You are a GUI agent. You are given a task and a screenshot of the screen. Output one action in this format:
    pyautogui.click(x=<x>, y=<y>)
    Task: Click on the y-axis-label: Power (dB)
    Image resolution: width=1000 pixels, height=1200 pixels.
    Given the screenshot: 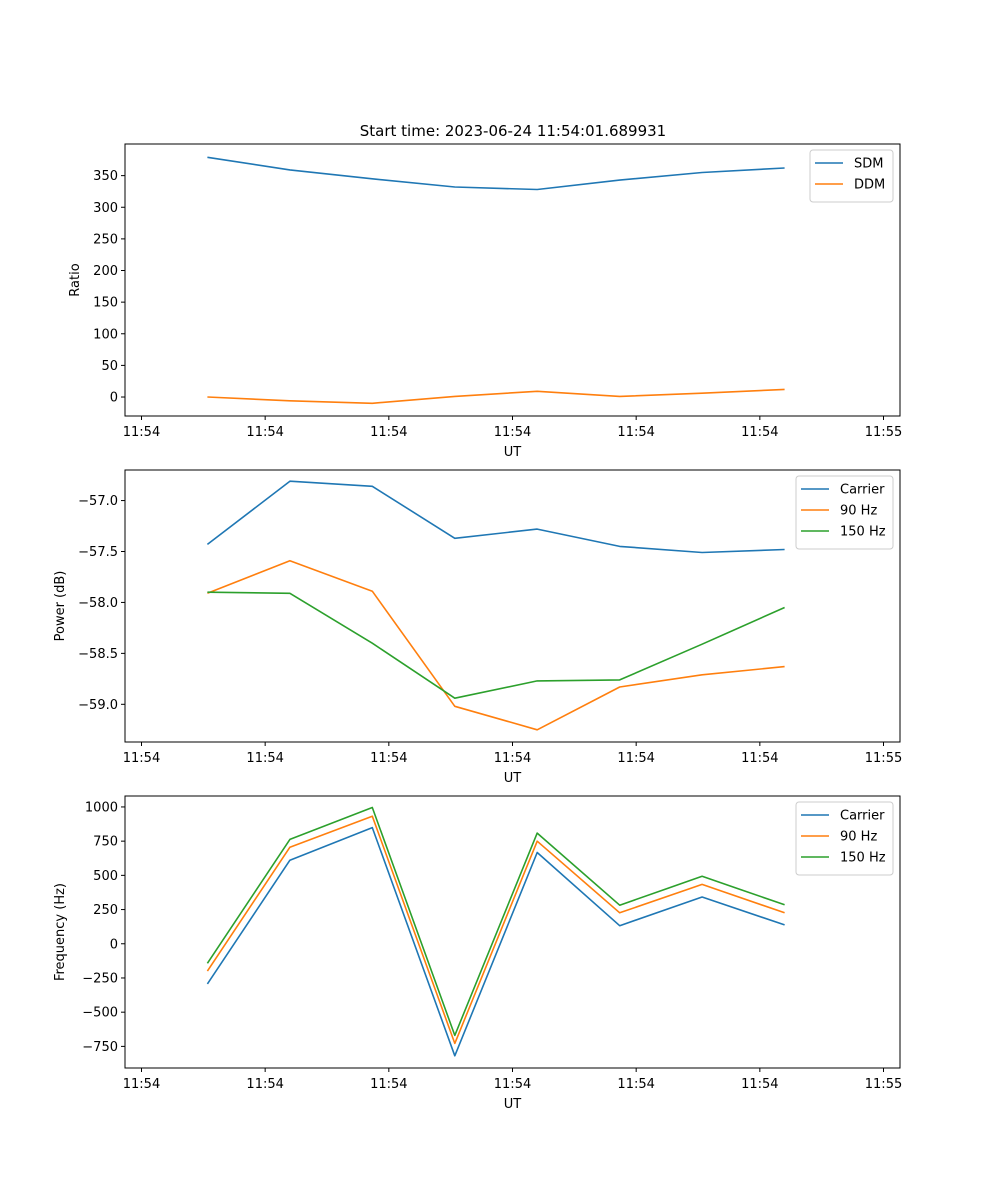 What is the action you would take?
    pyautogui.click(x=60, y=606)
    